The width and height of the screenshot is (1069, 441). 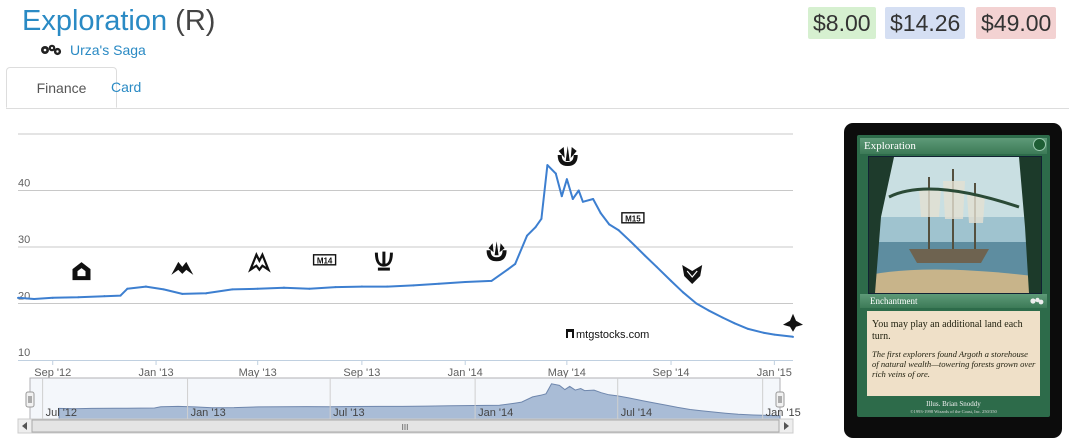 I want to click on x-tick-label: Jan '14, so click(x=465, y=373).